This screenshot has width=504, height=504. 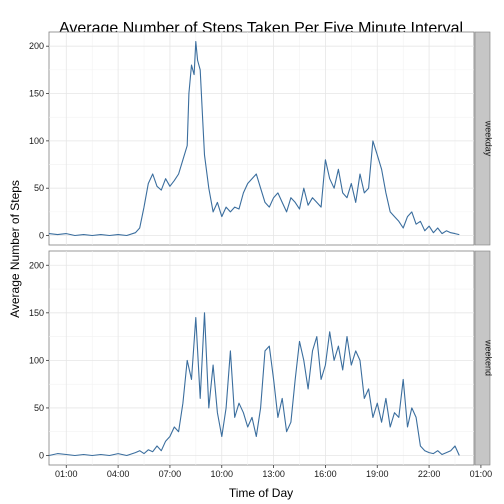 I want to click on x-tick-label: 22:00, so click(x=429, y=474).